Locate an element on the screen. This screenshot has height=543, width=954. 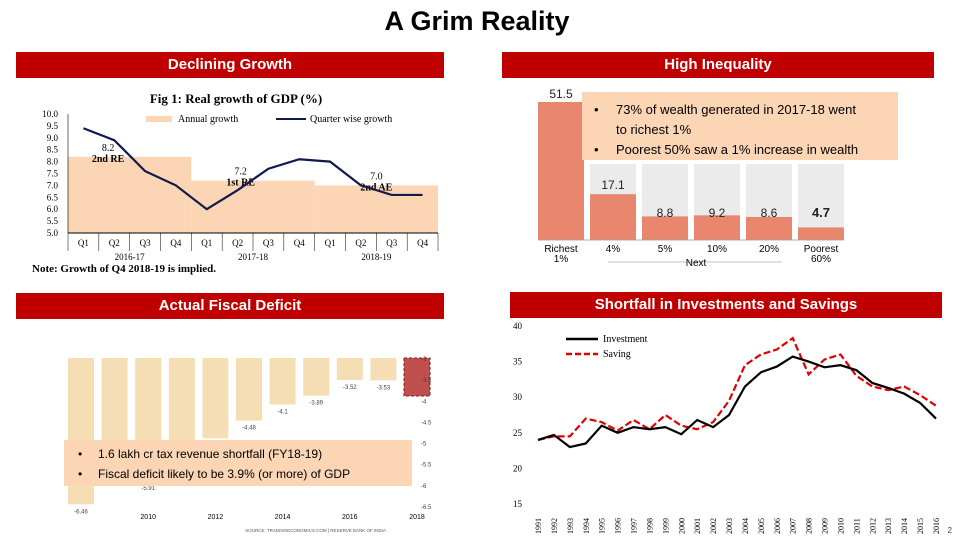
page-number: 2 is located at coordinates (949, 530).